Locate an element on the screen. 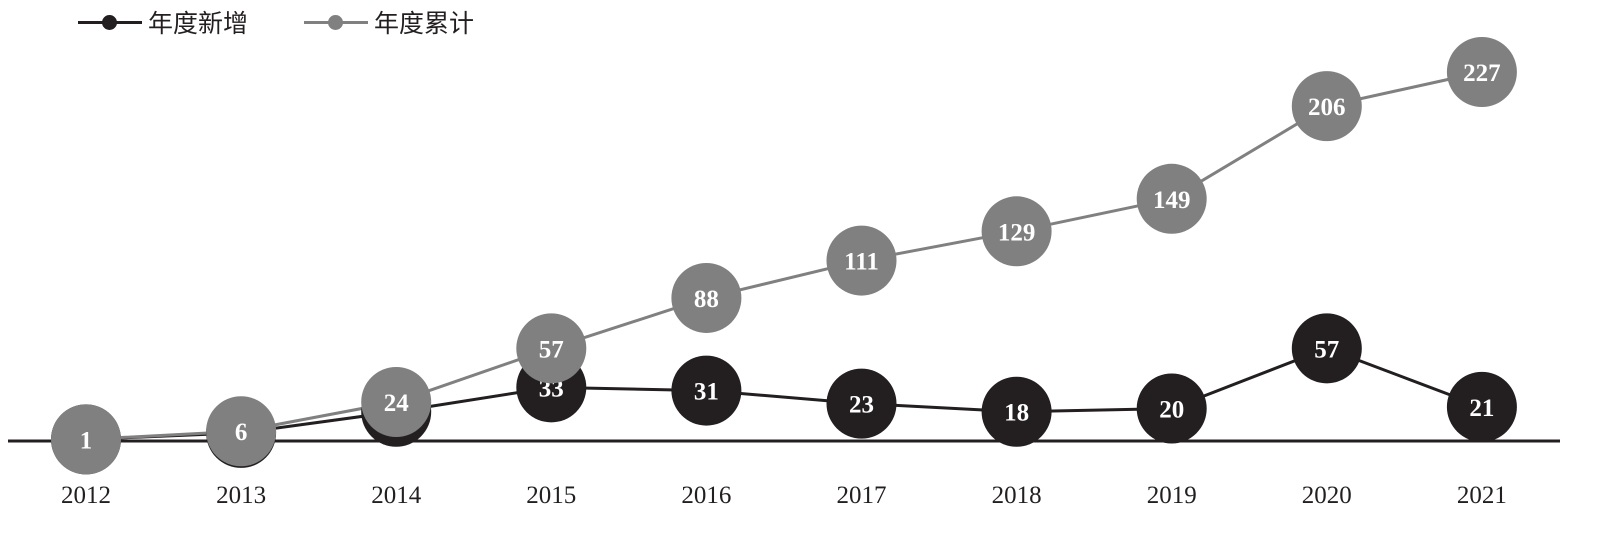  legend-item-cumulative: 年度累计 is located at coordinates (389, 22).